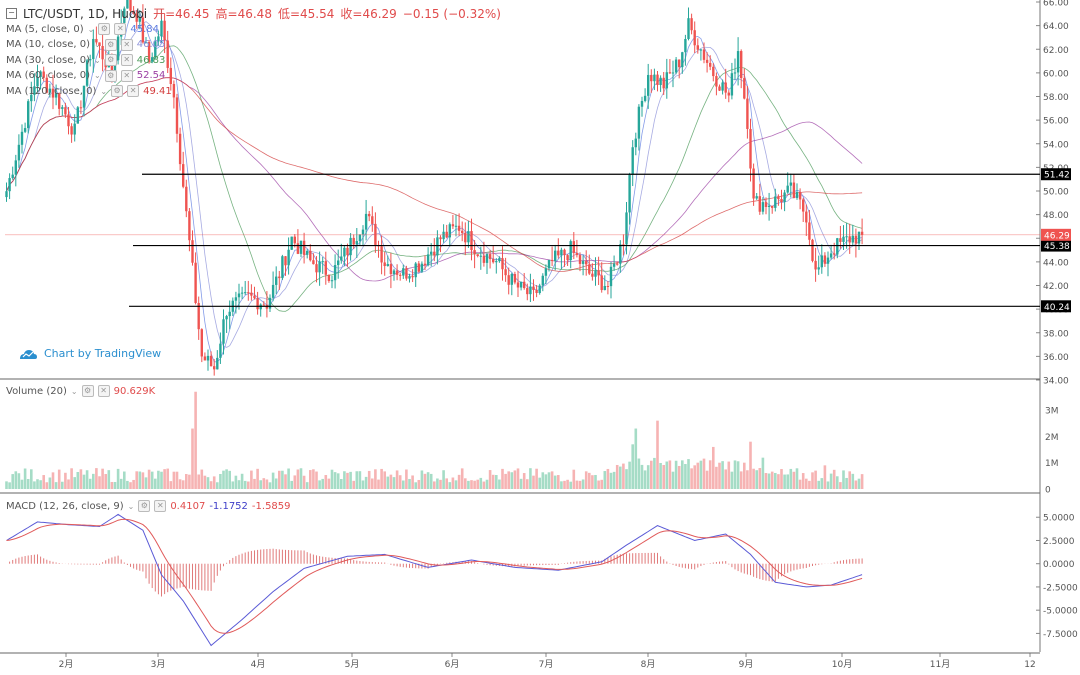 This screenshot has width=1080, height=675. Describe the element at coordinates (45, 29) in the screenshot. I see `ma-legend-label: MA (5, close, 0)` at that location.